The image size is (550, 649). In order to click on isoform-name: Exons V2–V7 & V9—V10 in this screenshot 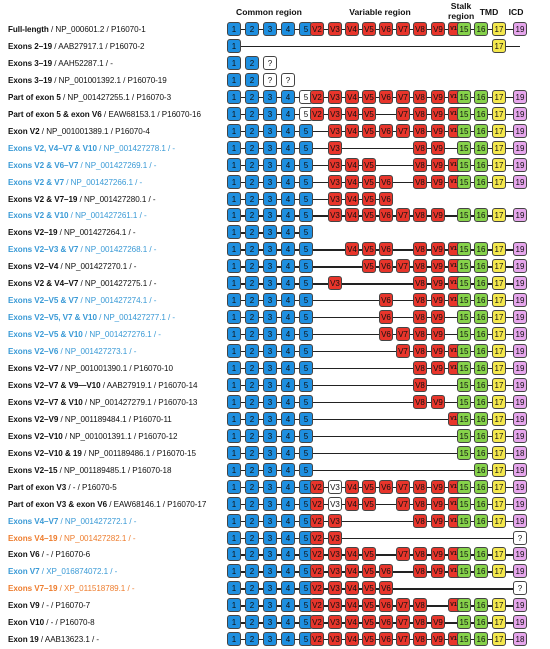, I will do `click(54, 385)`.